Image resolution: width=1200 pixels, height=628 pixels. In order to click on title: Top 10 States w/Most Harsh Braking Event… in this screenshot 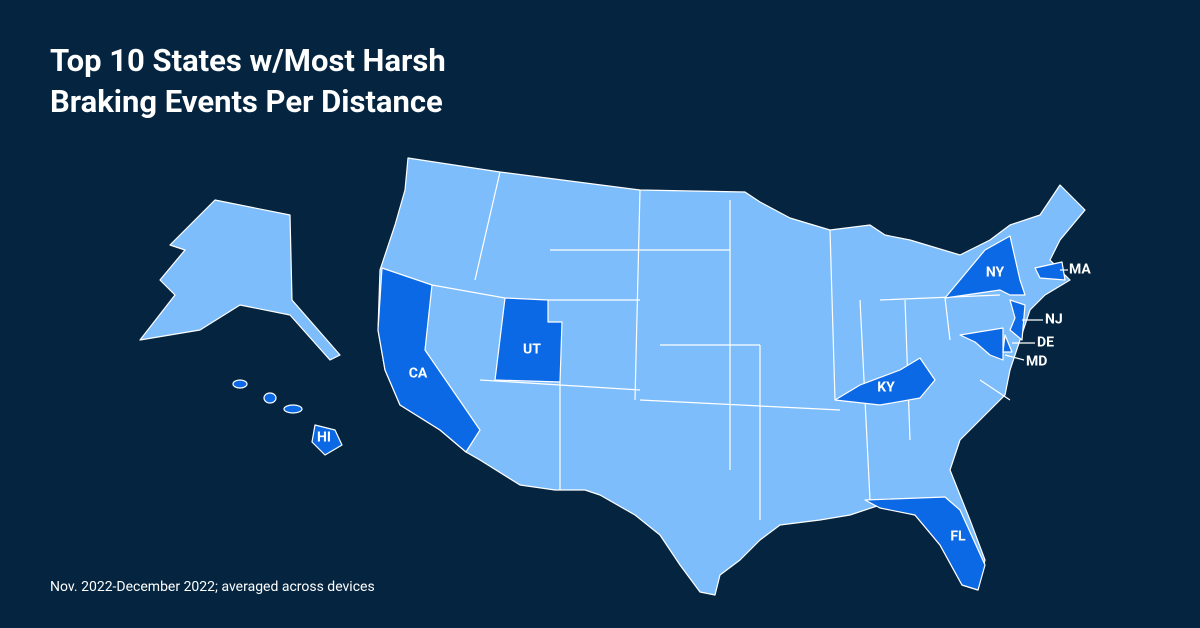, I will do `click(248, 81)`.